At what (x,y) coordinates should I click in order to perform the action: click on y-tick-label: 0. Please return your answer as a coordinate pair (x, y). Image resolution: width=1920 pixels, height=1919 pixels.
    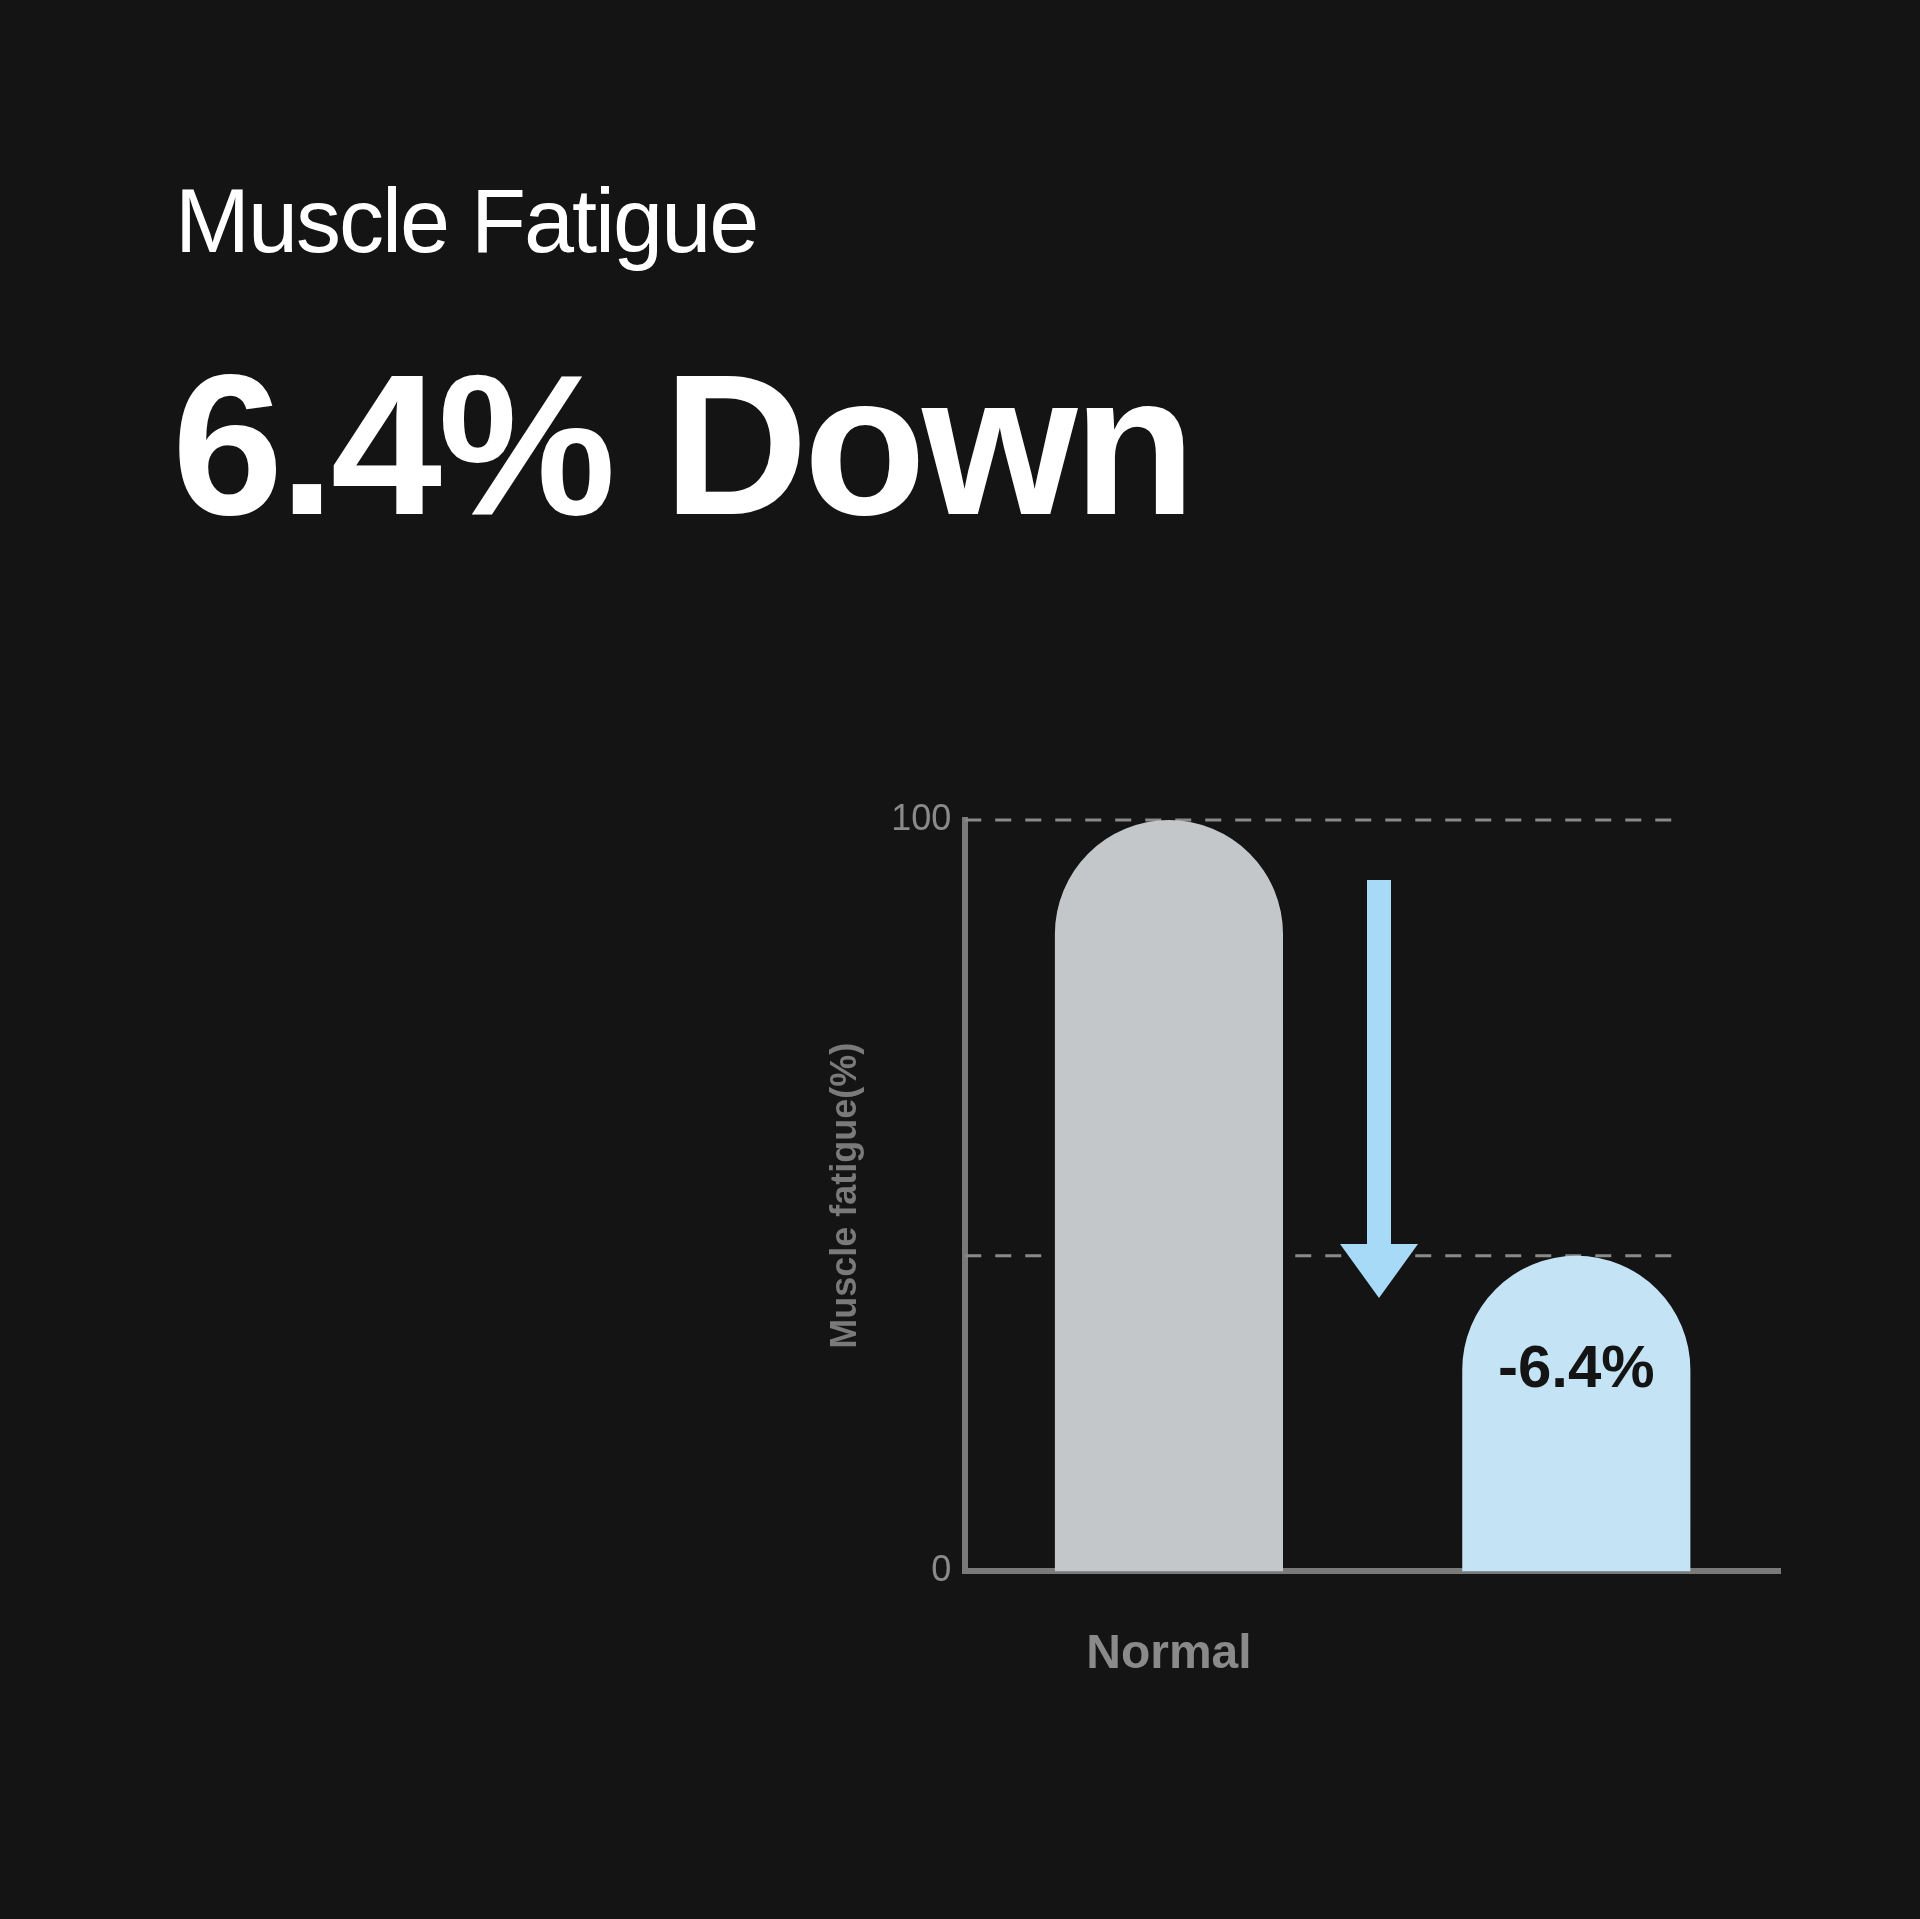
    Looking at the image, I should click on (941, 1569).